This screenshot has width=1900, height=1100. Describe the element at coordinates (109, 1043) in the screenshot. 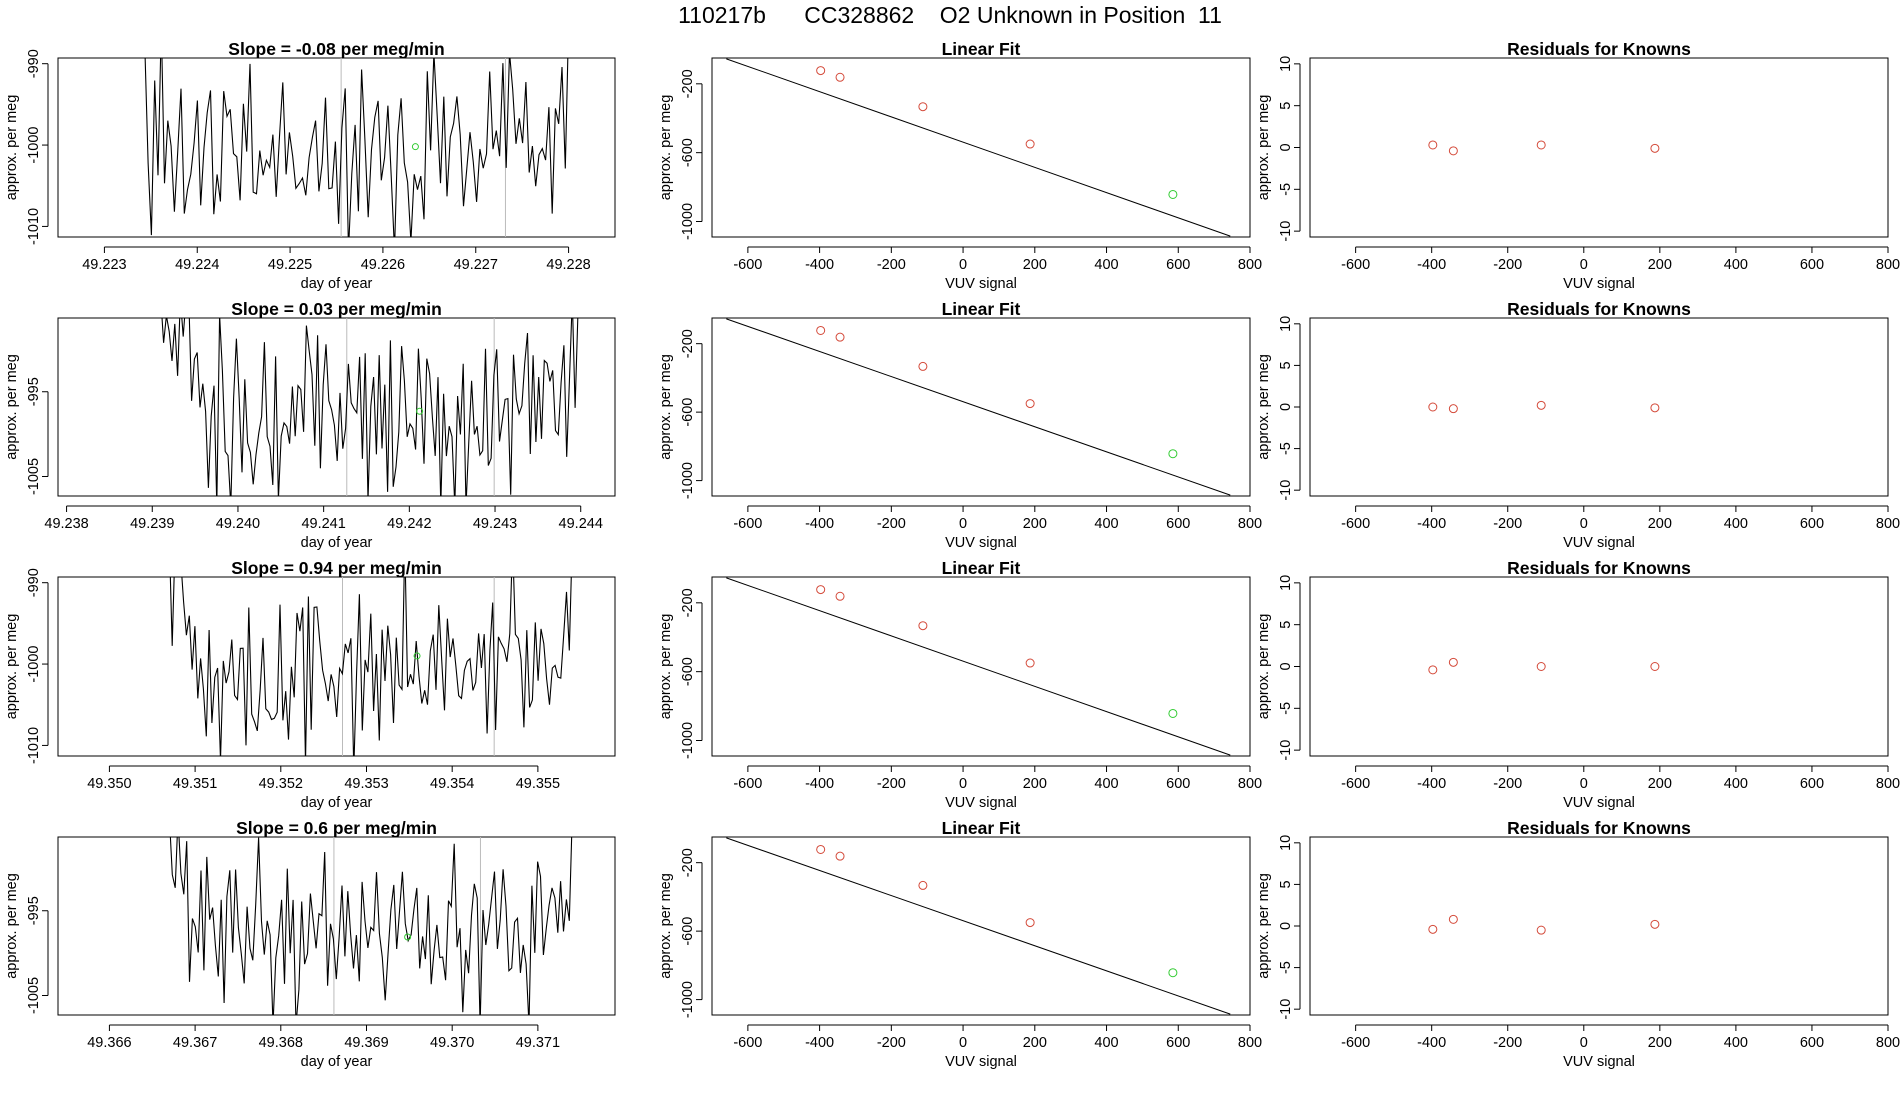

I see `x-tick-label: 49.366` at that location.